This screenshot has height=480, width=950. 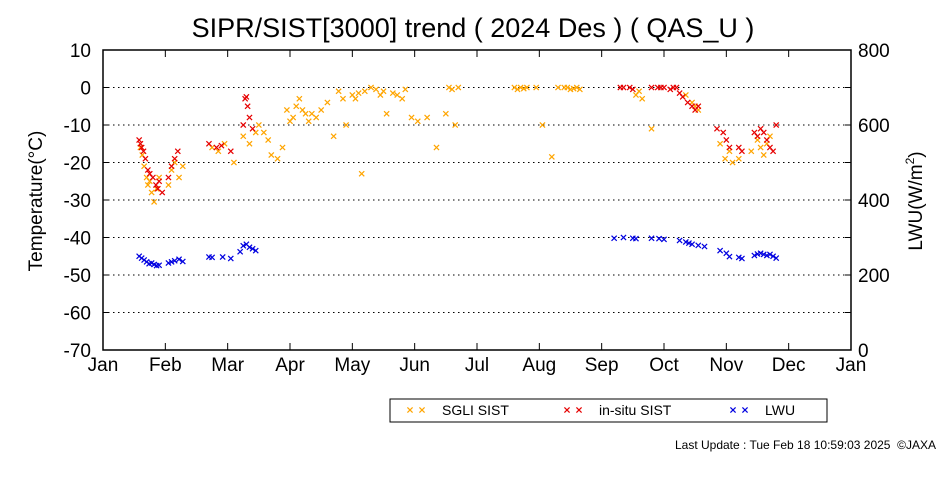 I want to click on y-tick-label: -30, so click(x=77, y=201).